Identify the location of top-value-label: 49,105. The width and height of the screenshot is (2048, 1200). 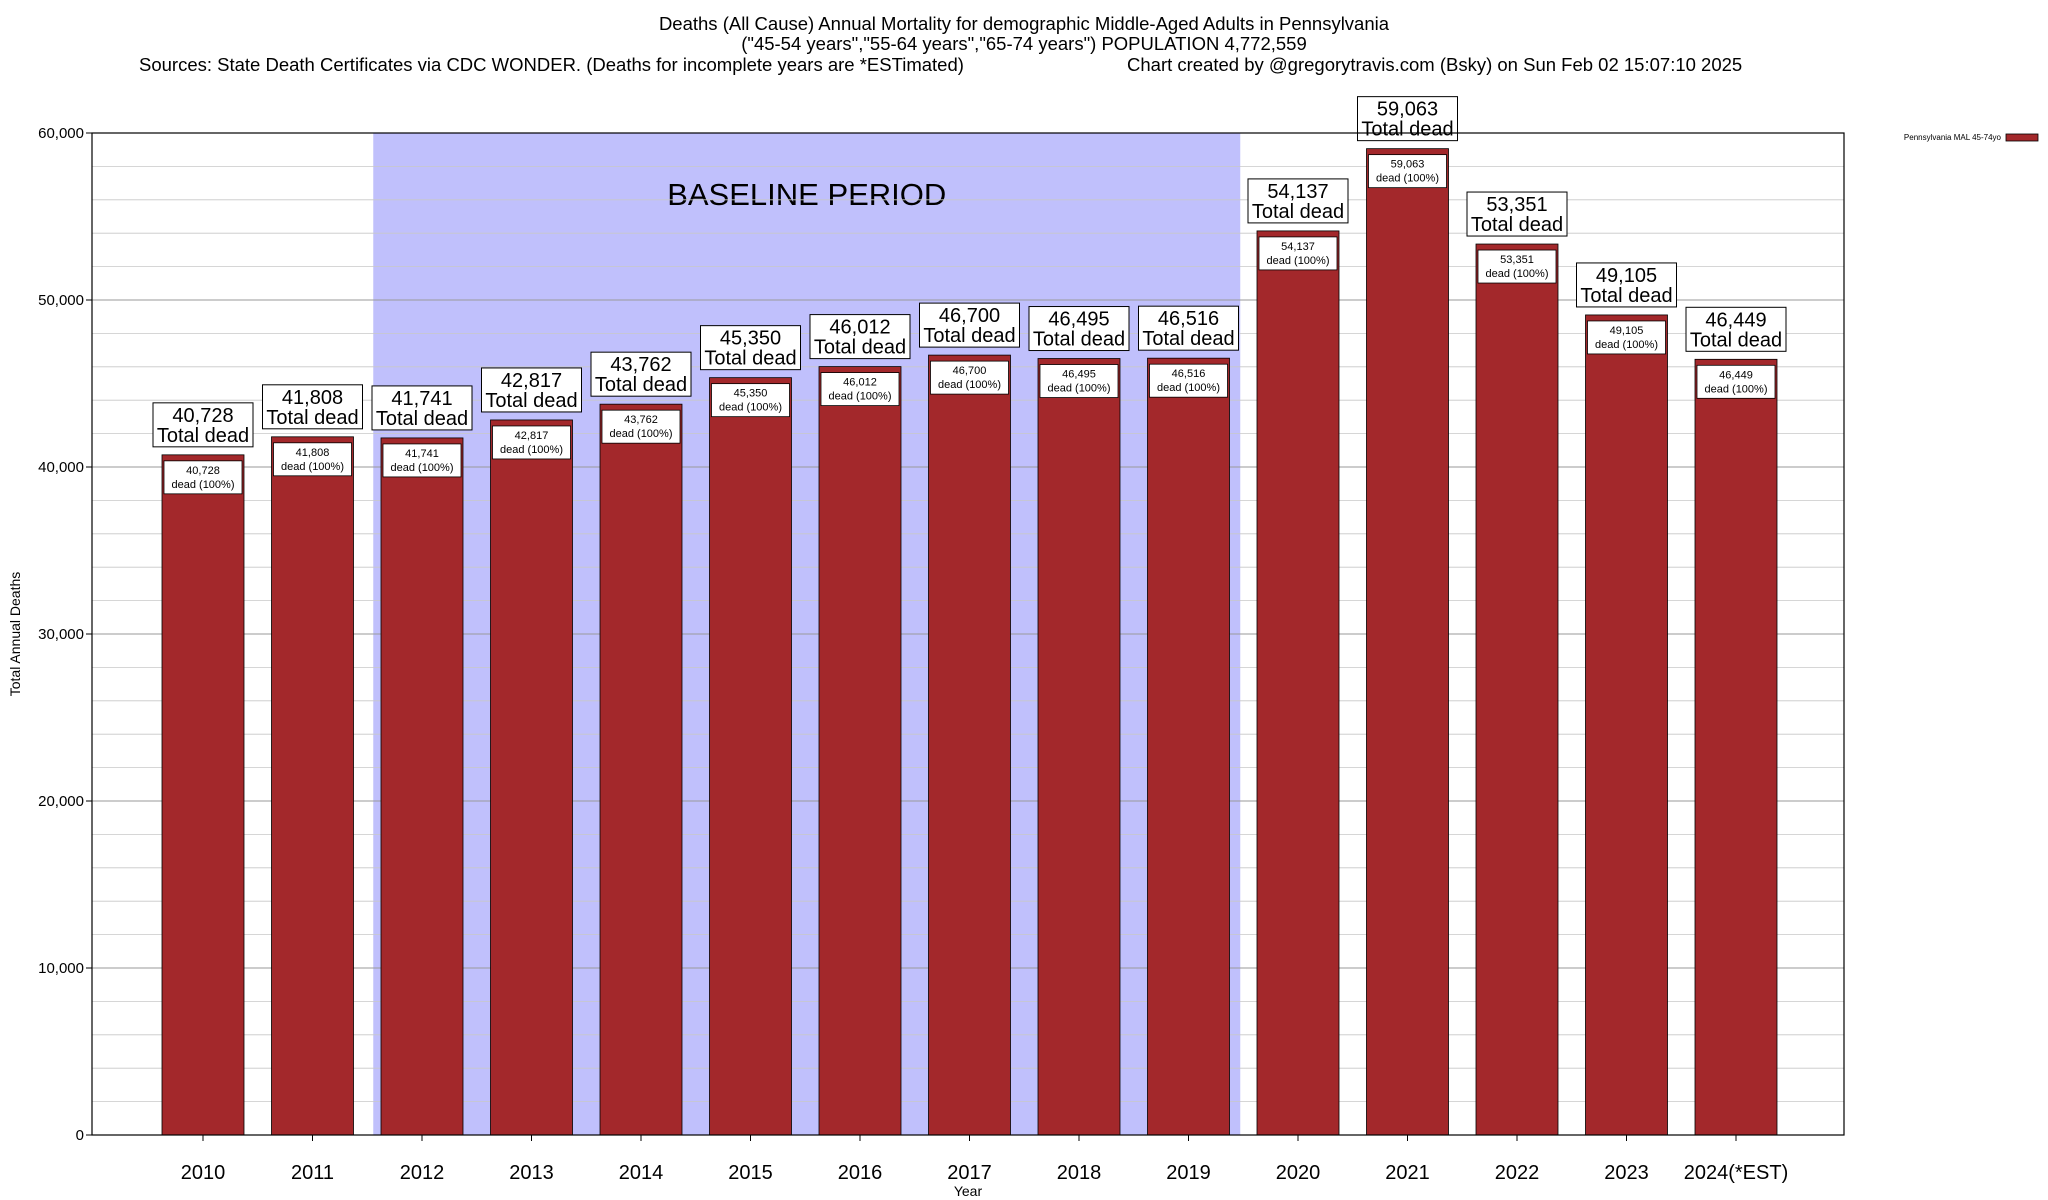
(1626, 276).